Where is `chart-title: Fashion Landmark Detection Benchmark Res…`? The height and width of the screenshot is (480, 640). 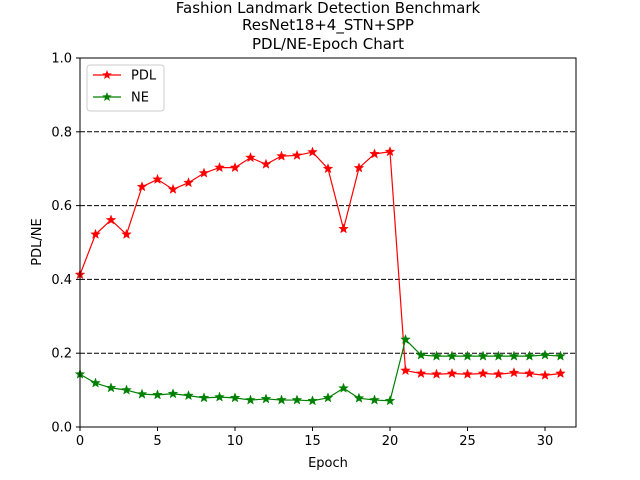 chart-title: Fashion Landmark Detection Benchmark Res… is located at coordinates (328, 26).